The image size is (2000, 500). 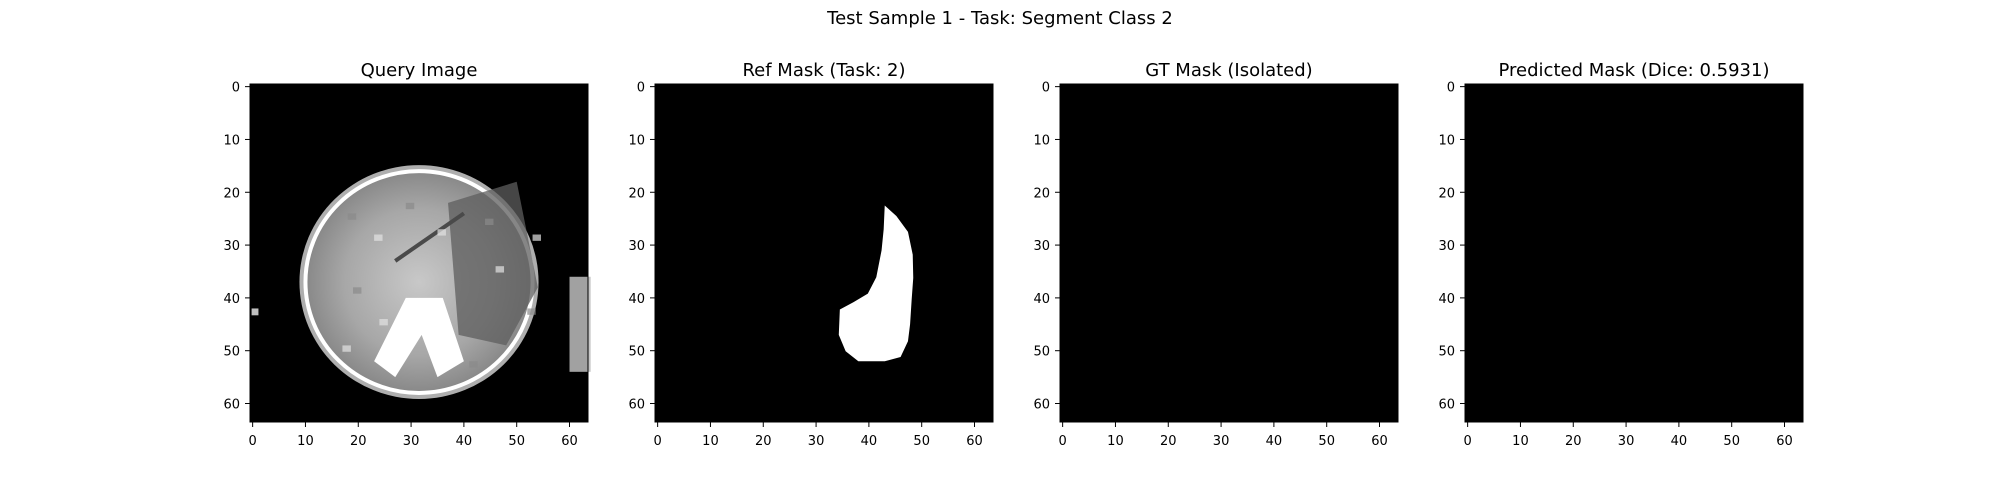 What do you see at coordinates (1634, 70) in the screenshot?
I see `panel-title-pred: Predicted Mask (Dice: 0.5931)` at bounding box center [1634, 70].